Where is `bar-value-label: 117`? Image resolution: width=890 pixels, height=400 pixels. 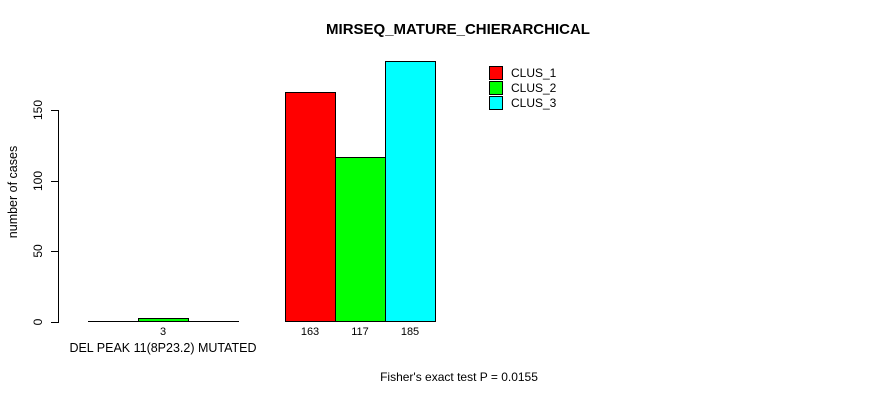 bar-value-label: 117 is located at coordinates (360, 332).